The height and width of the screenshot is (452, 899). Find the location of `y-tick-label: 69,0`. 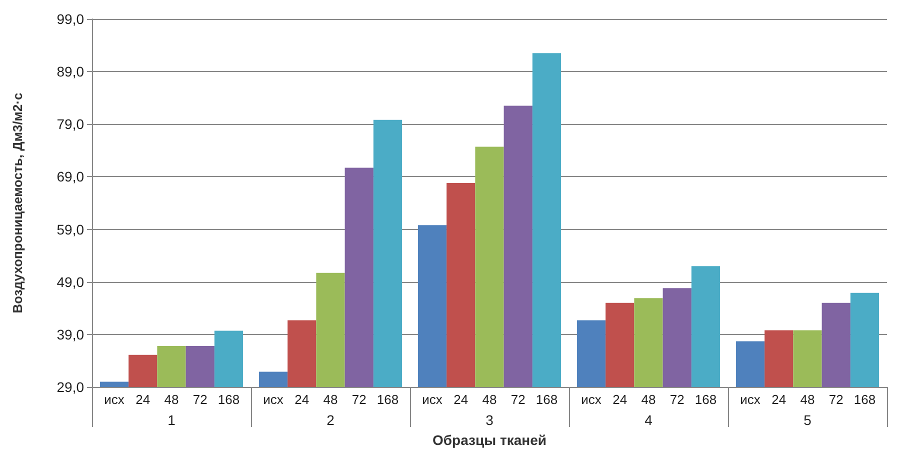

y-tick-label: 69,0 is located at coordinates (70, 176).